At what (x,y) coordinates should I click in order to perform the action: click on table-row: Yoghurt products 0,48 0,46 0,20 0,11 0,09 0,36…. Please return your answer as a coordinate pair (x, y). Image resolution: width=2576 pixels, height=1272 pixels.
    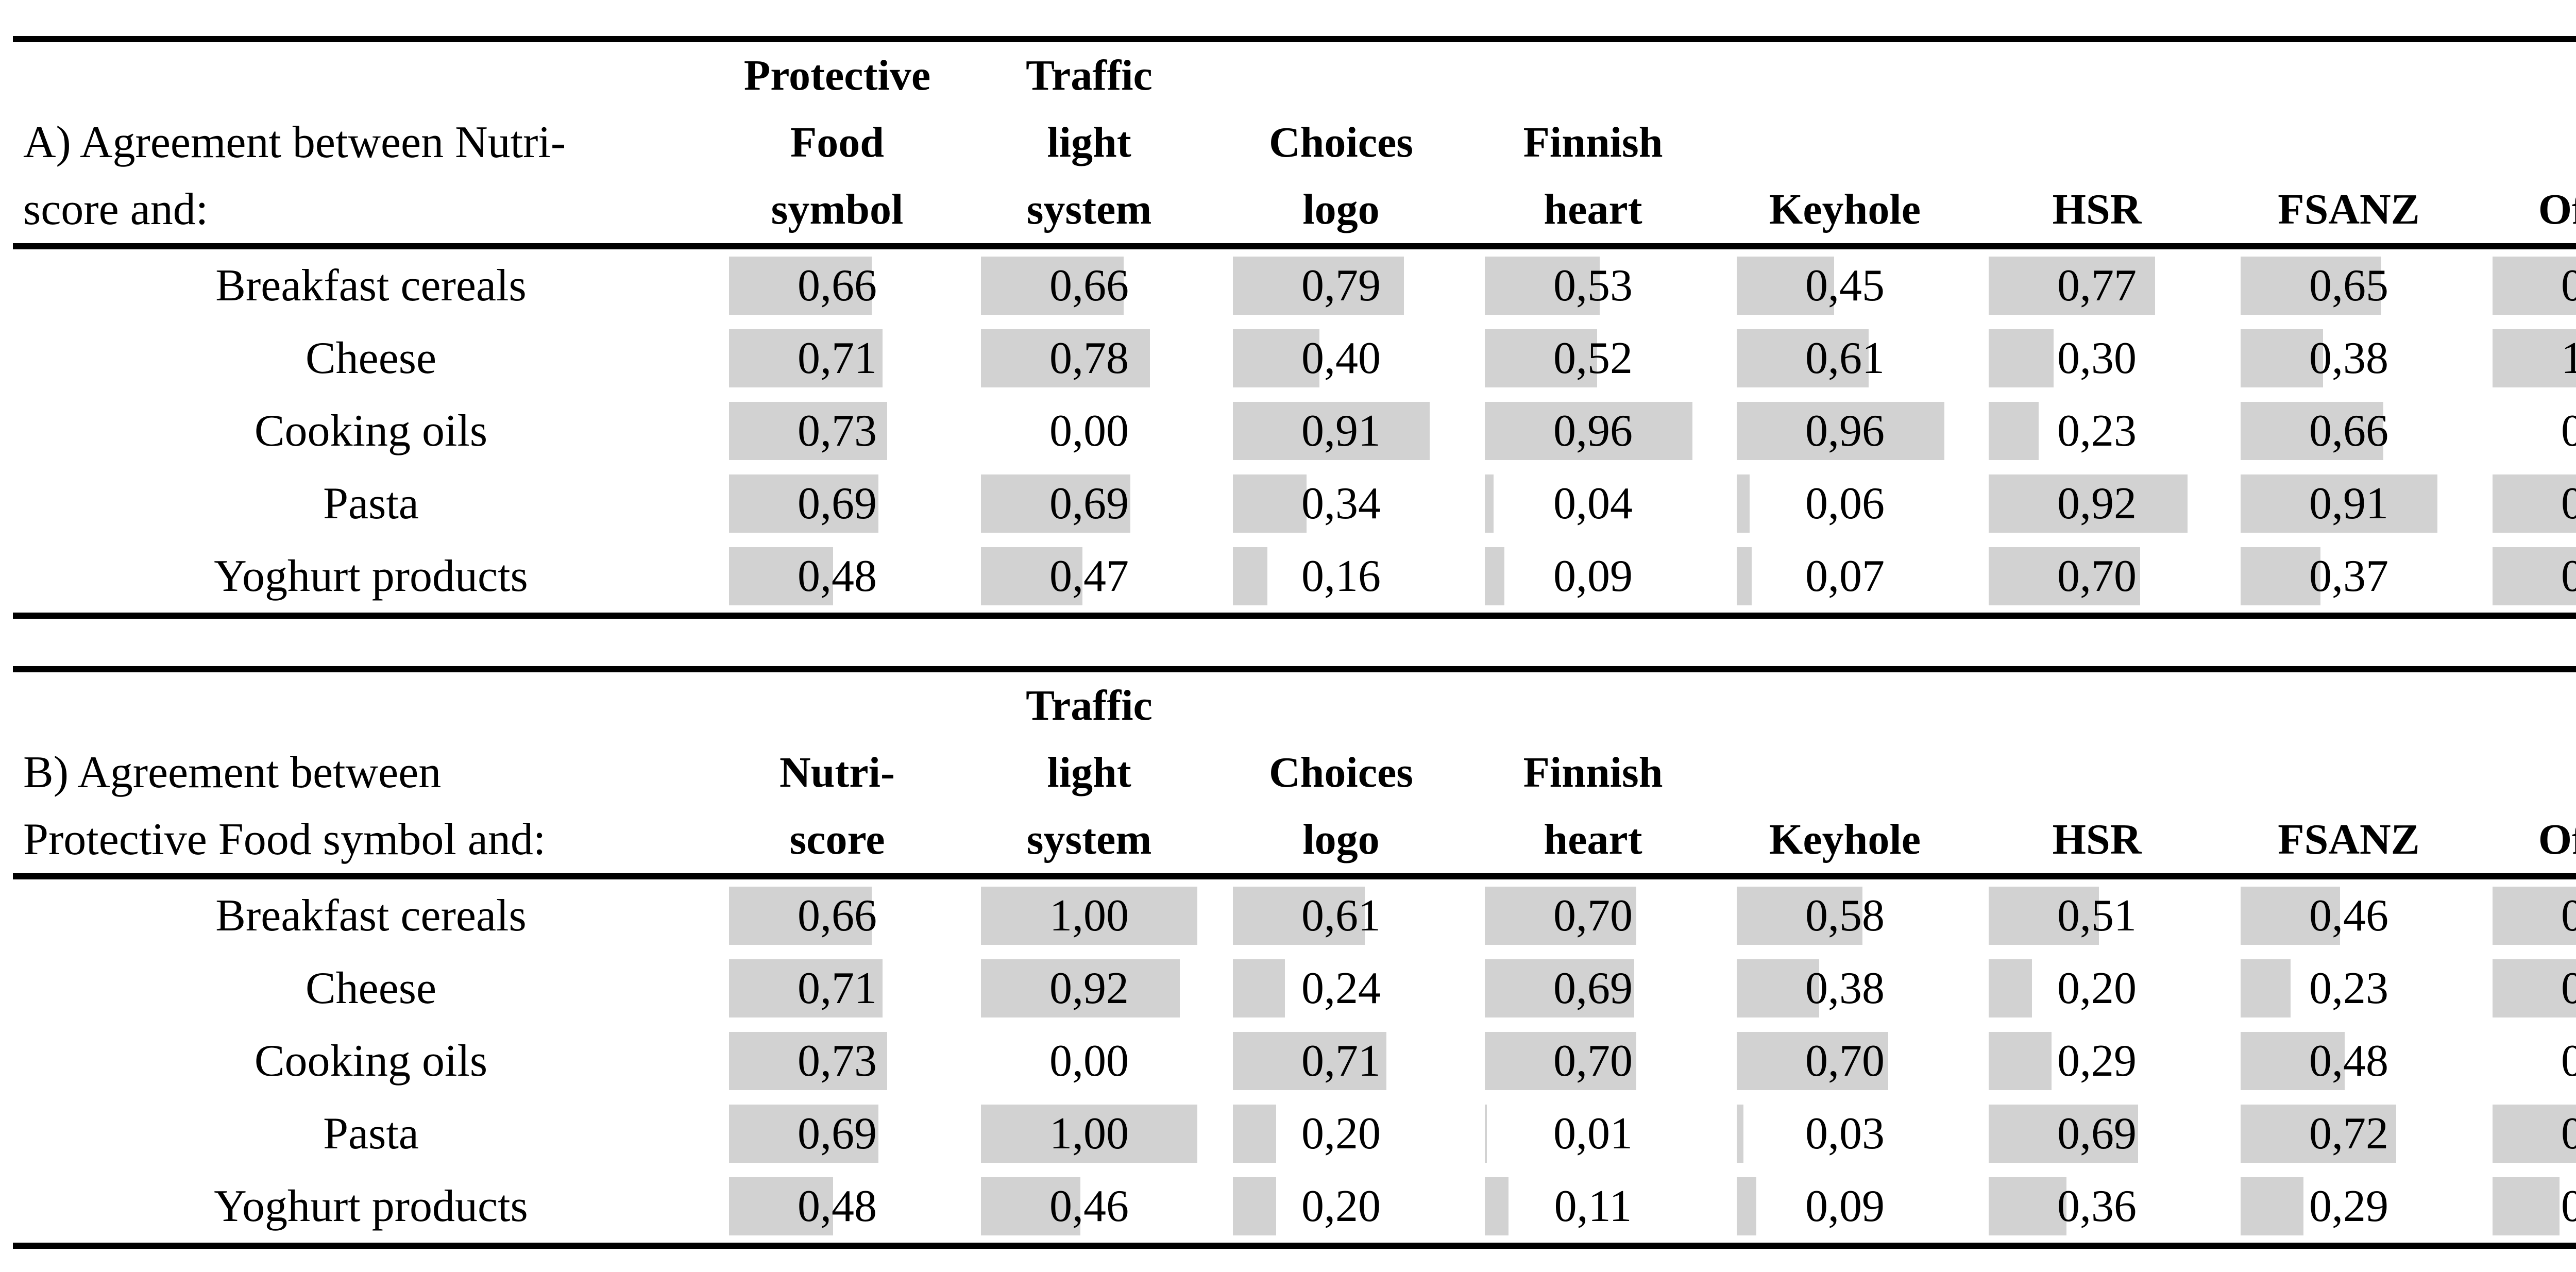
    Looking at the image, I should click on (1294, 1206).